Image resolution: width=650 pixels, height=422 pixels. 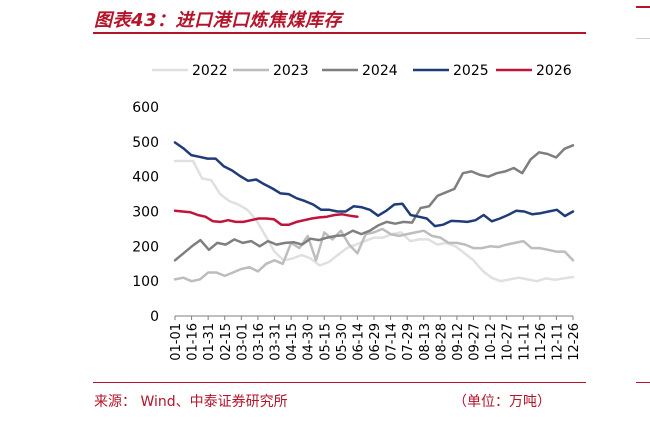 What do you see at coordinates (554, 71) in the screenshot?
I see `legend-label-2026: 2026` at bounding box center [554, 71].